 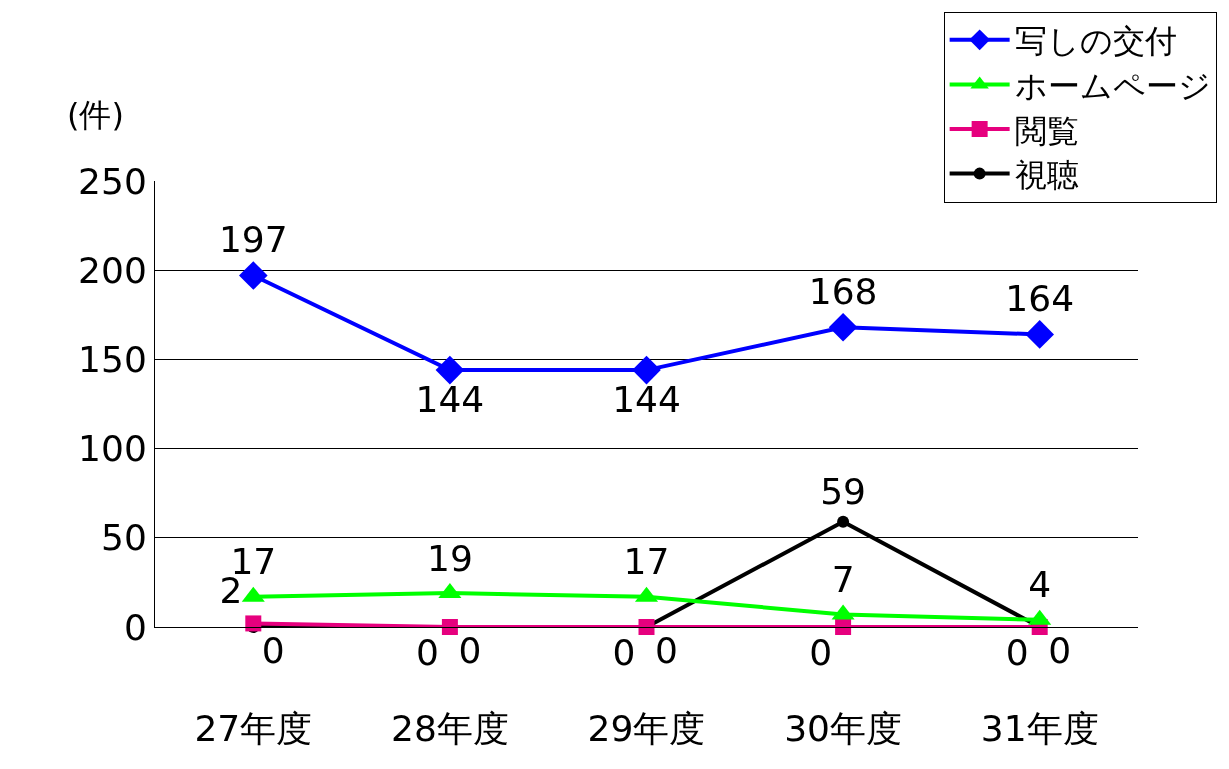 I want to click on legend-label: ホームページ, so click(x=1112, y=85).